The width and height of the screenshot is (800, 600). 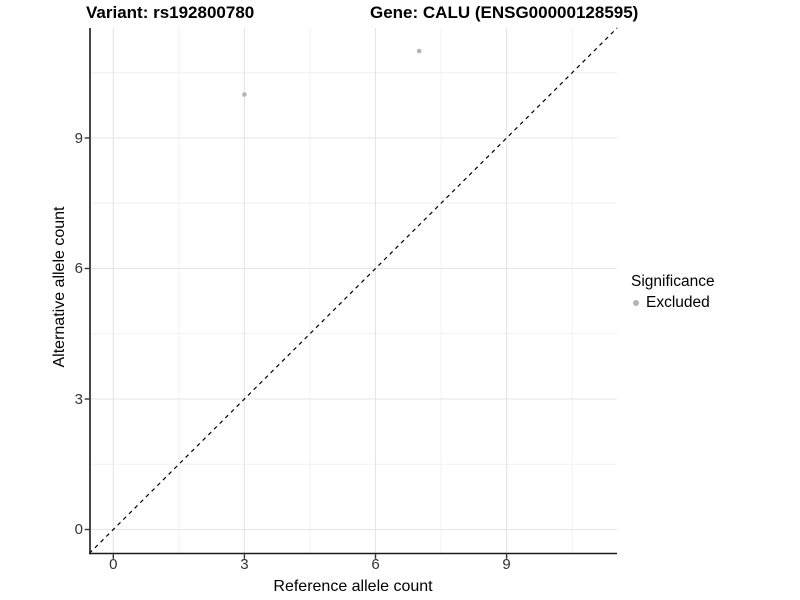 I want to click on legend-title: Significance, so click(x=673, y=281).